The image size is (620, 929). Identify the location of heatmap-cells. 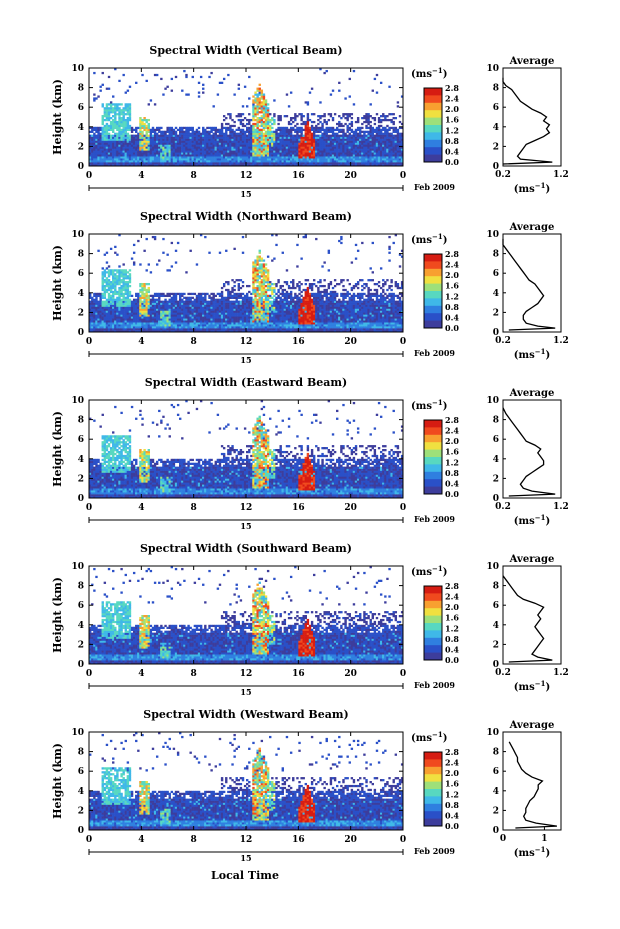
(246, 283).